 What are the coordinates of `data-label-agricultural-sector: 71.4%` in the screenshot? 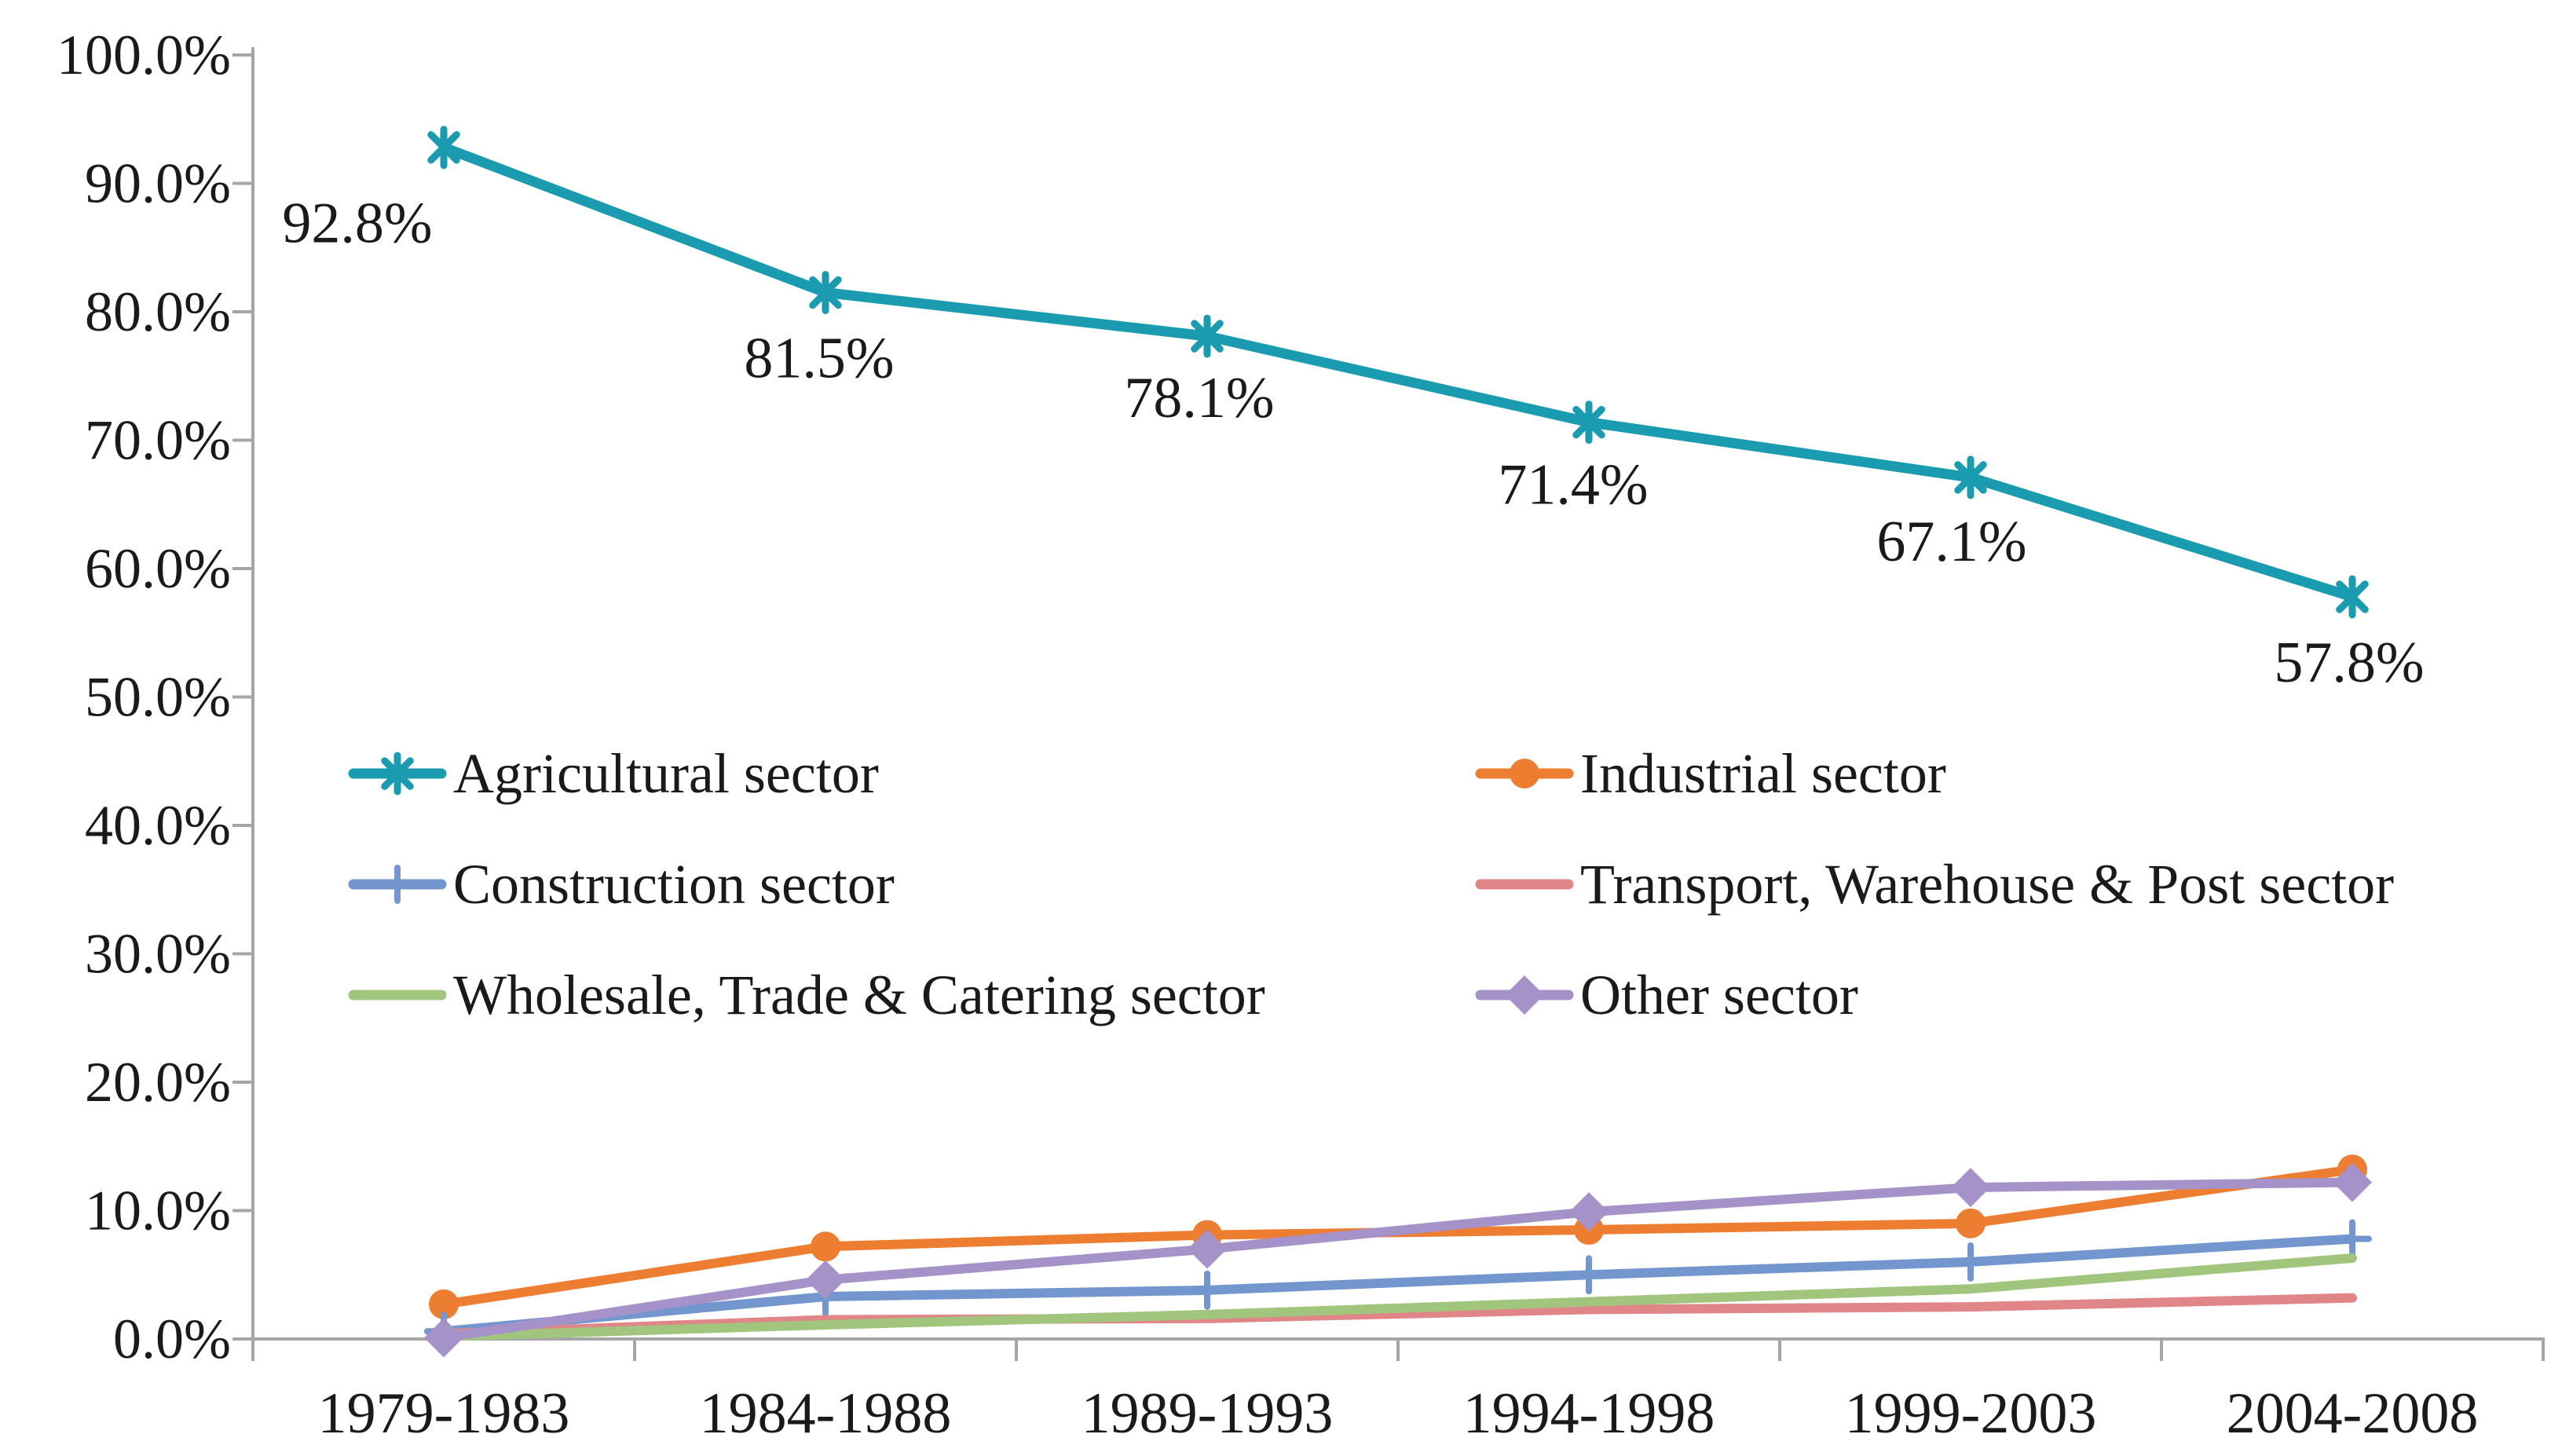 It's located at (1573, 485).